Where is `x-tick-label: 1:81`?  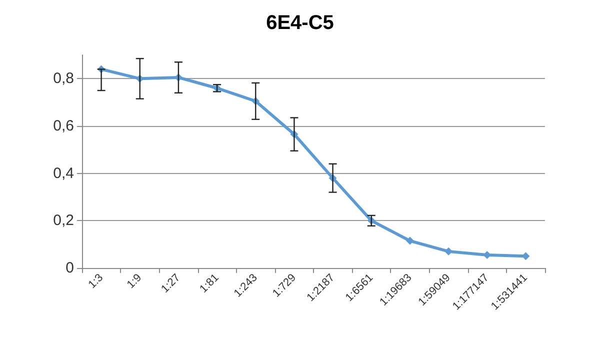 x-tick-label: 1:81 is located at coordinates (210, 284).